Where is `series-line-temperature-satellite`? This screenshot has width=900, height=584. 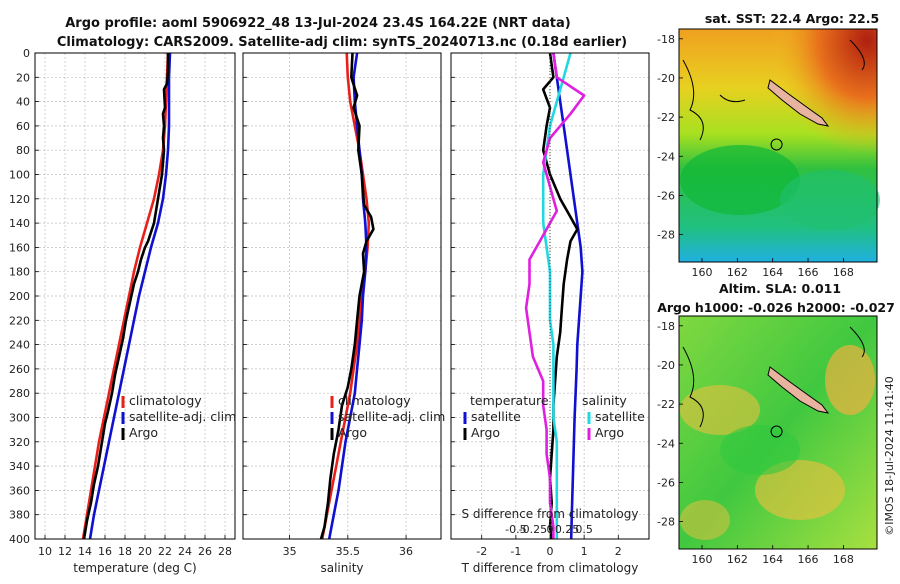
series-line-temperature-satellite is located at coordinates (568, 296).